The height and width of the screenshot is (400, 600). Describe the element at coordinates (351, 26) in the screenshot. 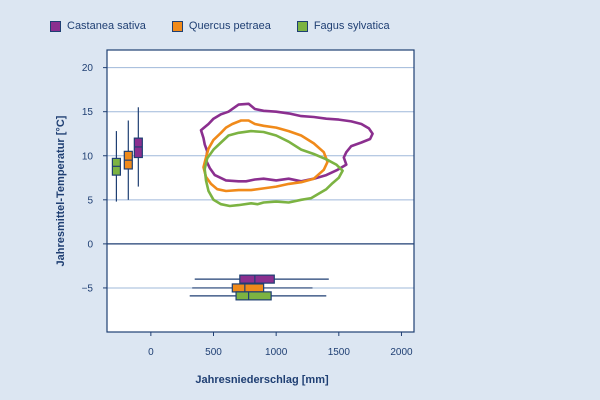

I see `legend-label-fagus: Fagus sylvatica` at that location.